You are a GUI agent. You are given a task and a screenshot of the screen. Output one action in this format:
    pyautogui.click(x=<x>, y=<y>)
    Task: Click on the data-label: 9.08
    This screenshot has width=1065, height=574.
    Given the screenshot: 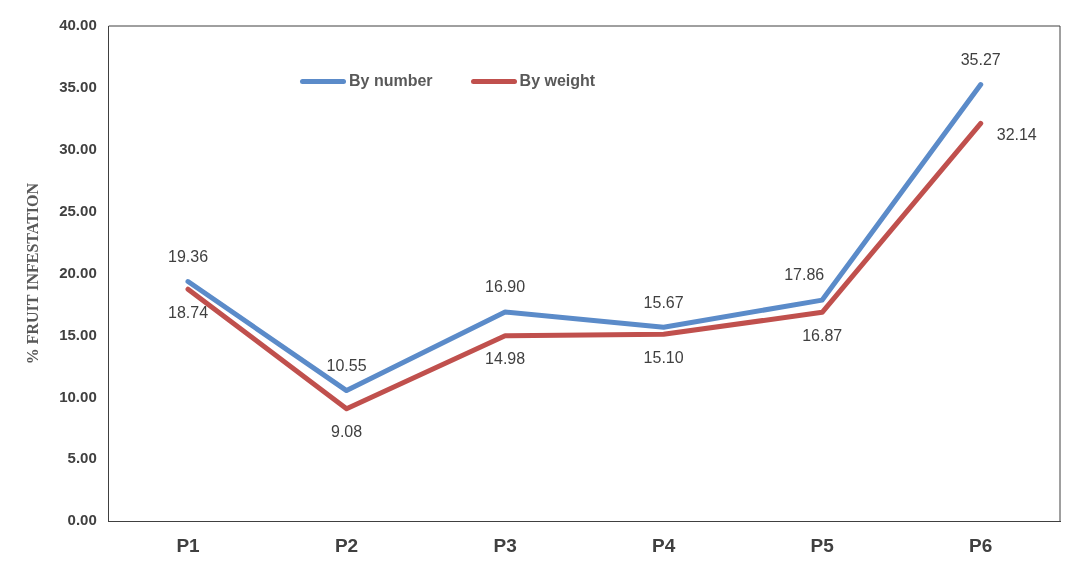 What is the action you would take?
    pyautogui.click(x=346, y=432)
    